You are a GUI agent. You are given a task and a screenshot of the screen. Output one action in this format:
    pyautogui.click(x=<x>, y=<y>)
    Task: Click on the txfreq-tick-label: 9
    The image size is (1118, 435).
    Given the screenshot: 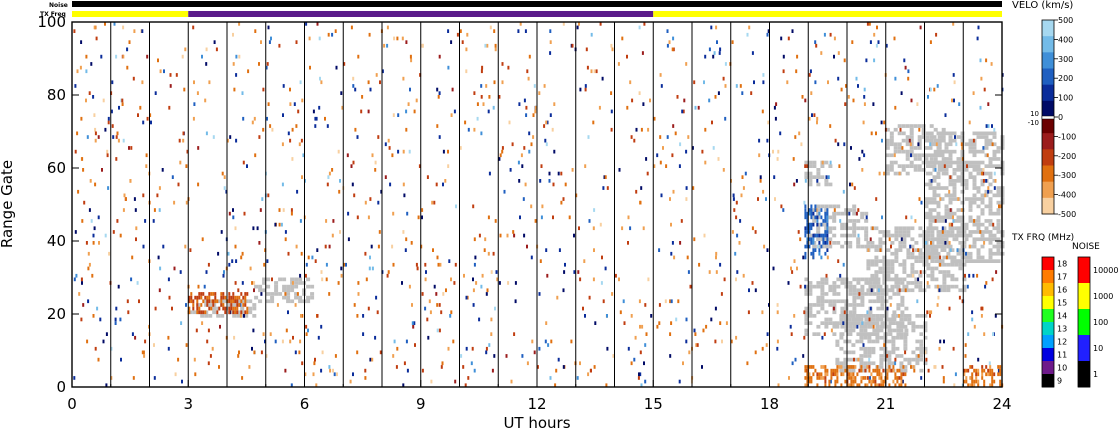 What is the action you would take?
    pyautogui.click(x=1059, y=381)
    